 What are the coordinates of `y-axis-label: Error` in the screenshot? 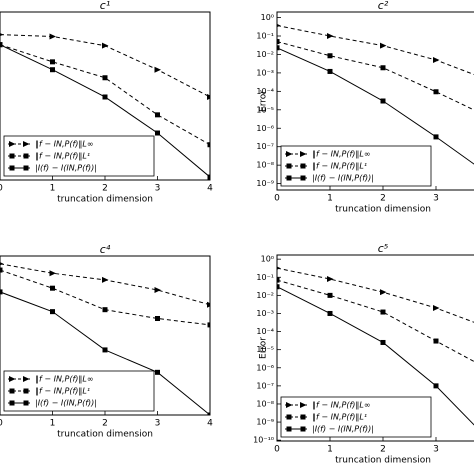 It's located at (264, 101).